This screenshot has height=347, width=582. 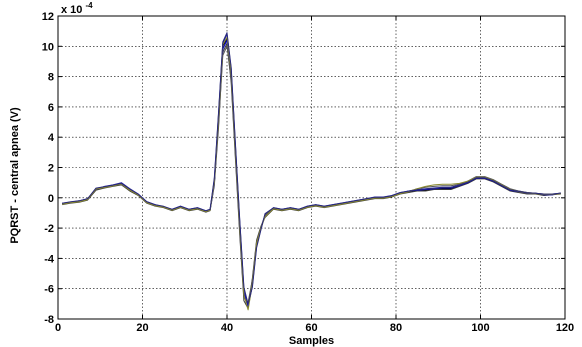 What do you see at coordinates (49, 259) in the screenshot?
I see `y-tick-label: -4` at bounding box center [49, 259].